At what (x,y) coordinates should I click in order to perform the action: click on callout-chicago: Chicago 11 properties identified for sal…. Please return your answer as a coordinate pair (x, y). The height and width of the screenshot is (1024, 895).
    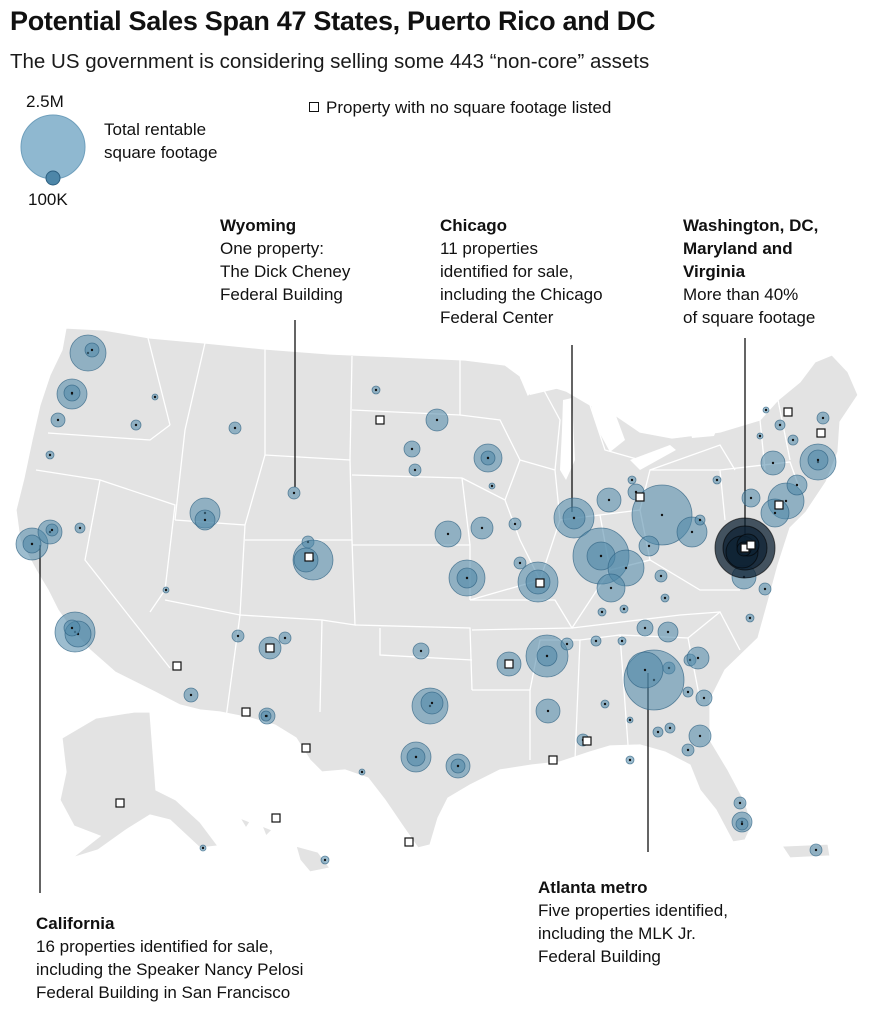
    Looking at the image, I should click on (521, 271).